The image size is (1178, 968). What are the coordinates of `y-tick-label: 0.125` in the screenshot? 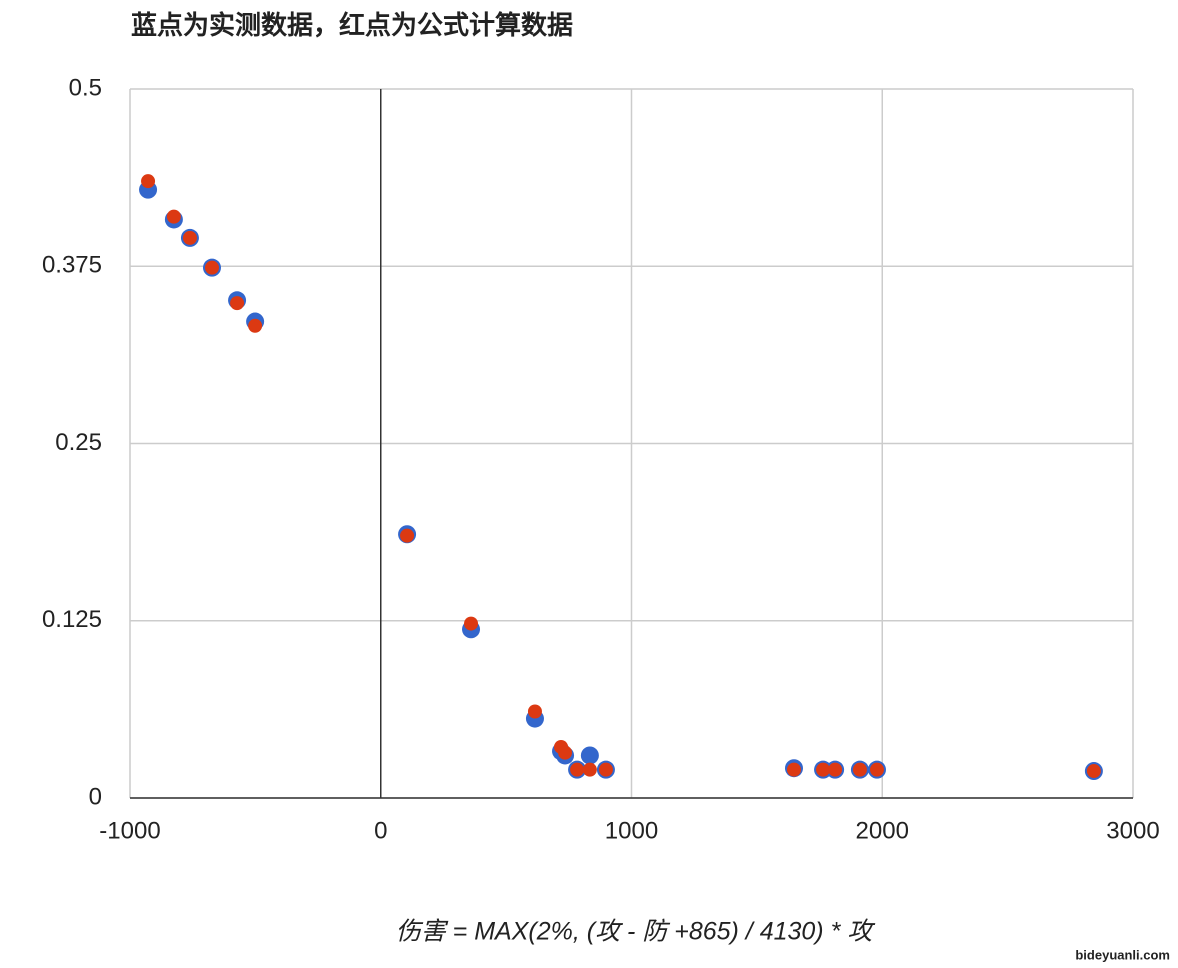 It's located at (72, 619).